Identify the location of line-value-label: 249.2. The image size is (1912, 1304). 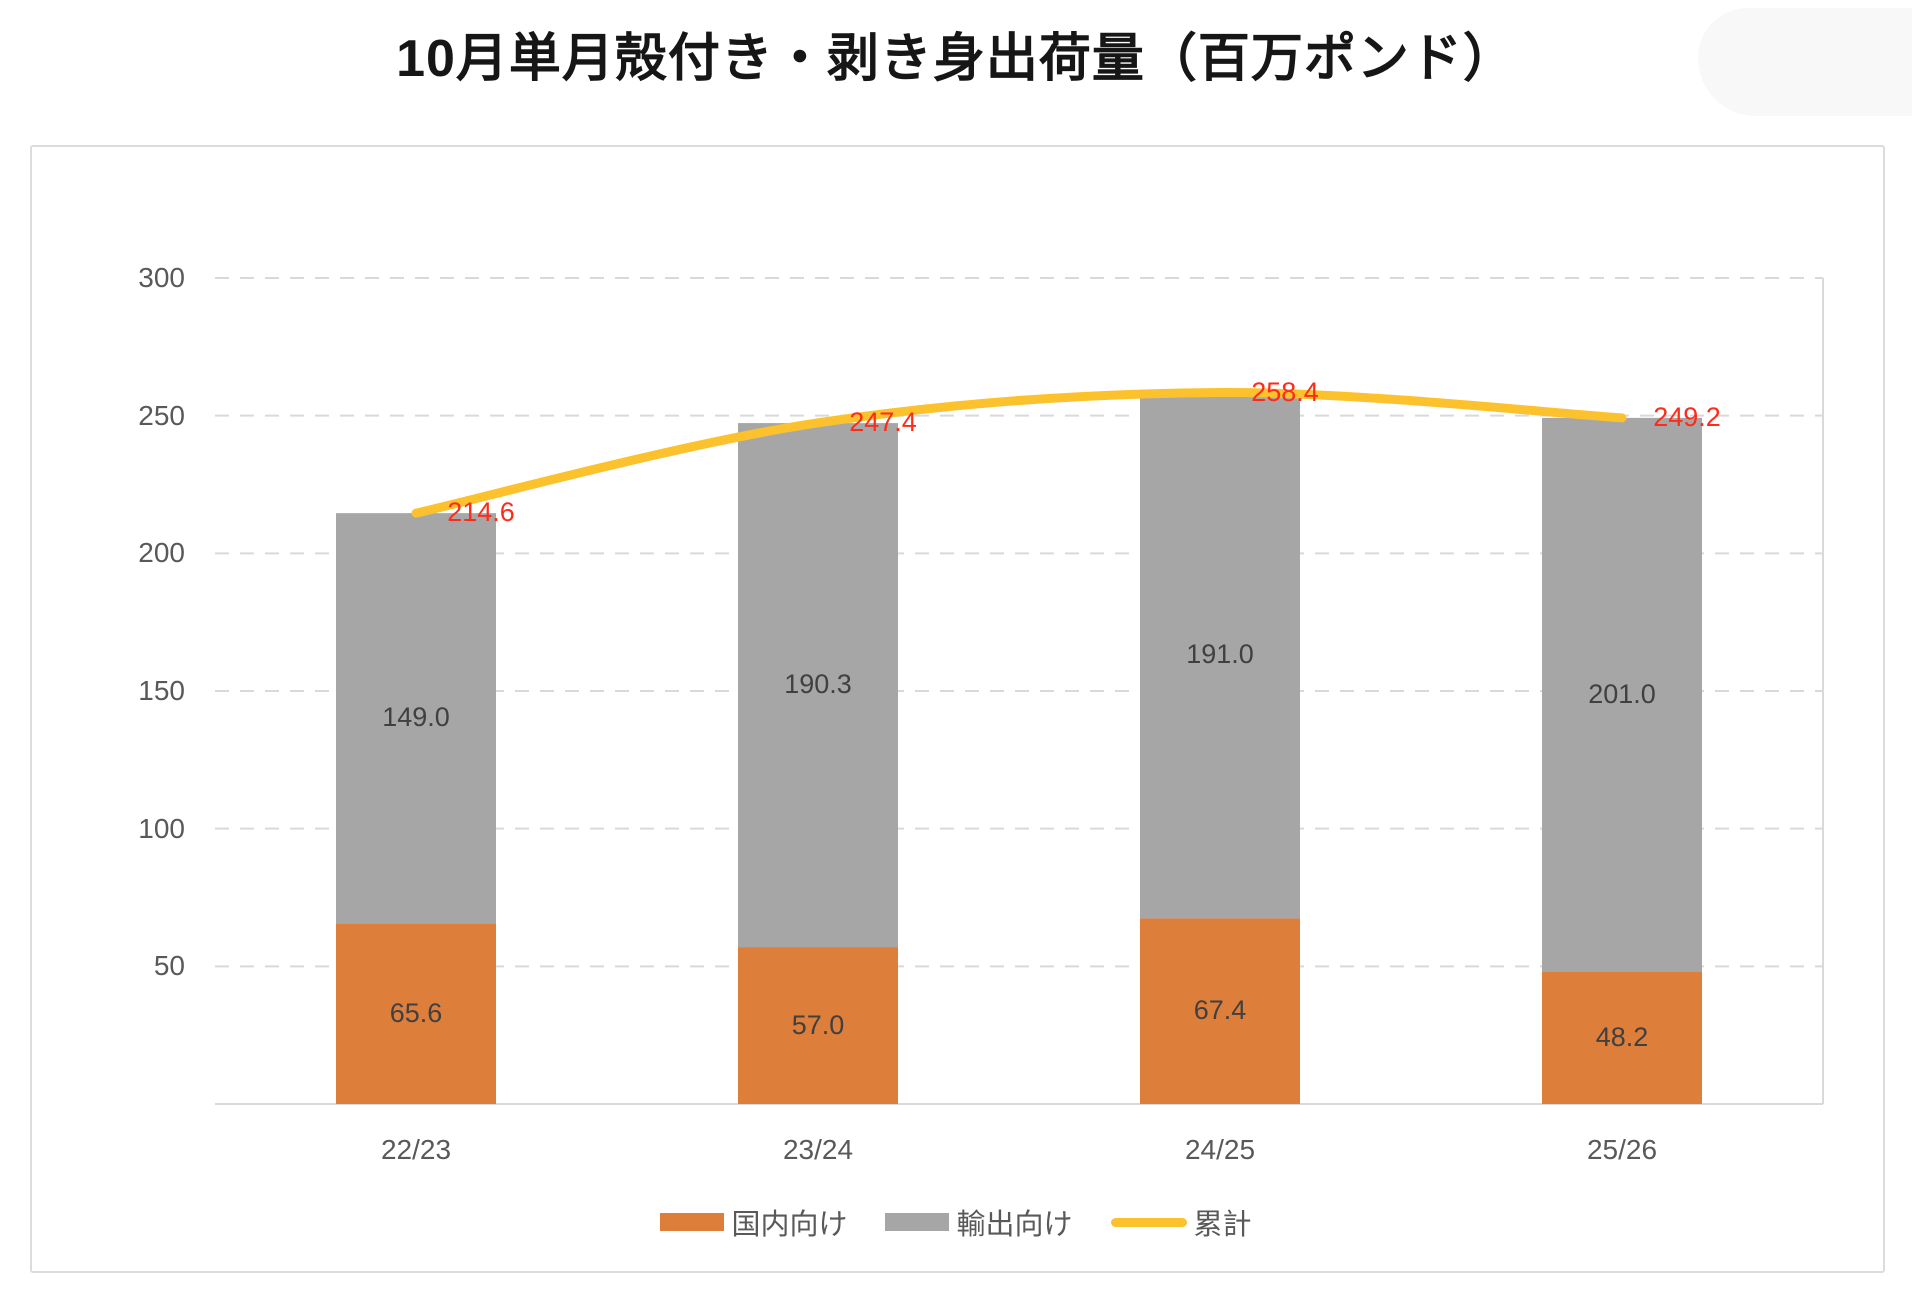
(1687, 416).